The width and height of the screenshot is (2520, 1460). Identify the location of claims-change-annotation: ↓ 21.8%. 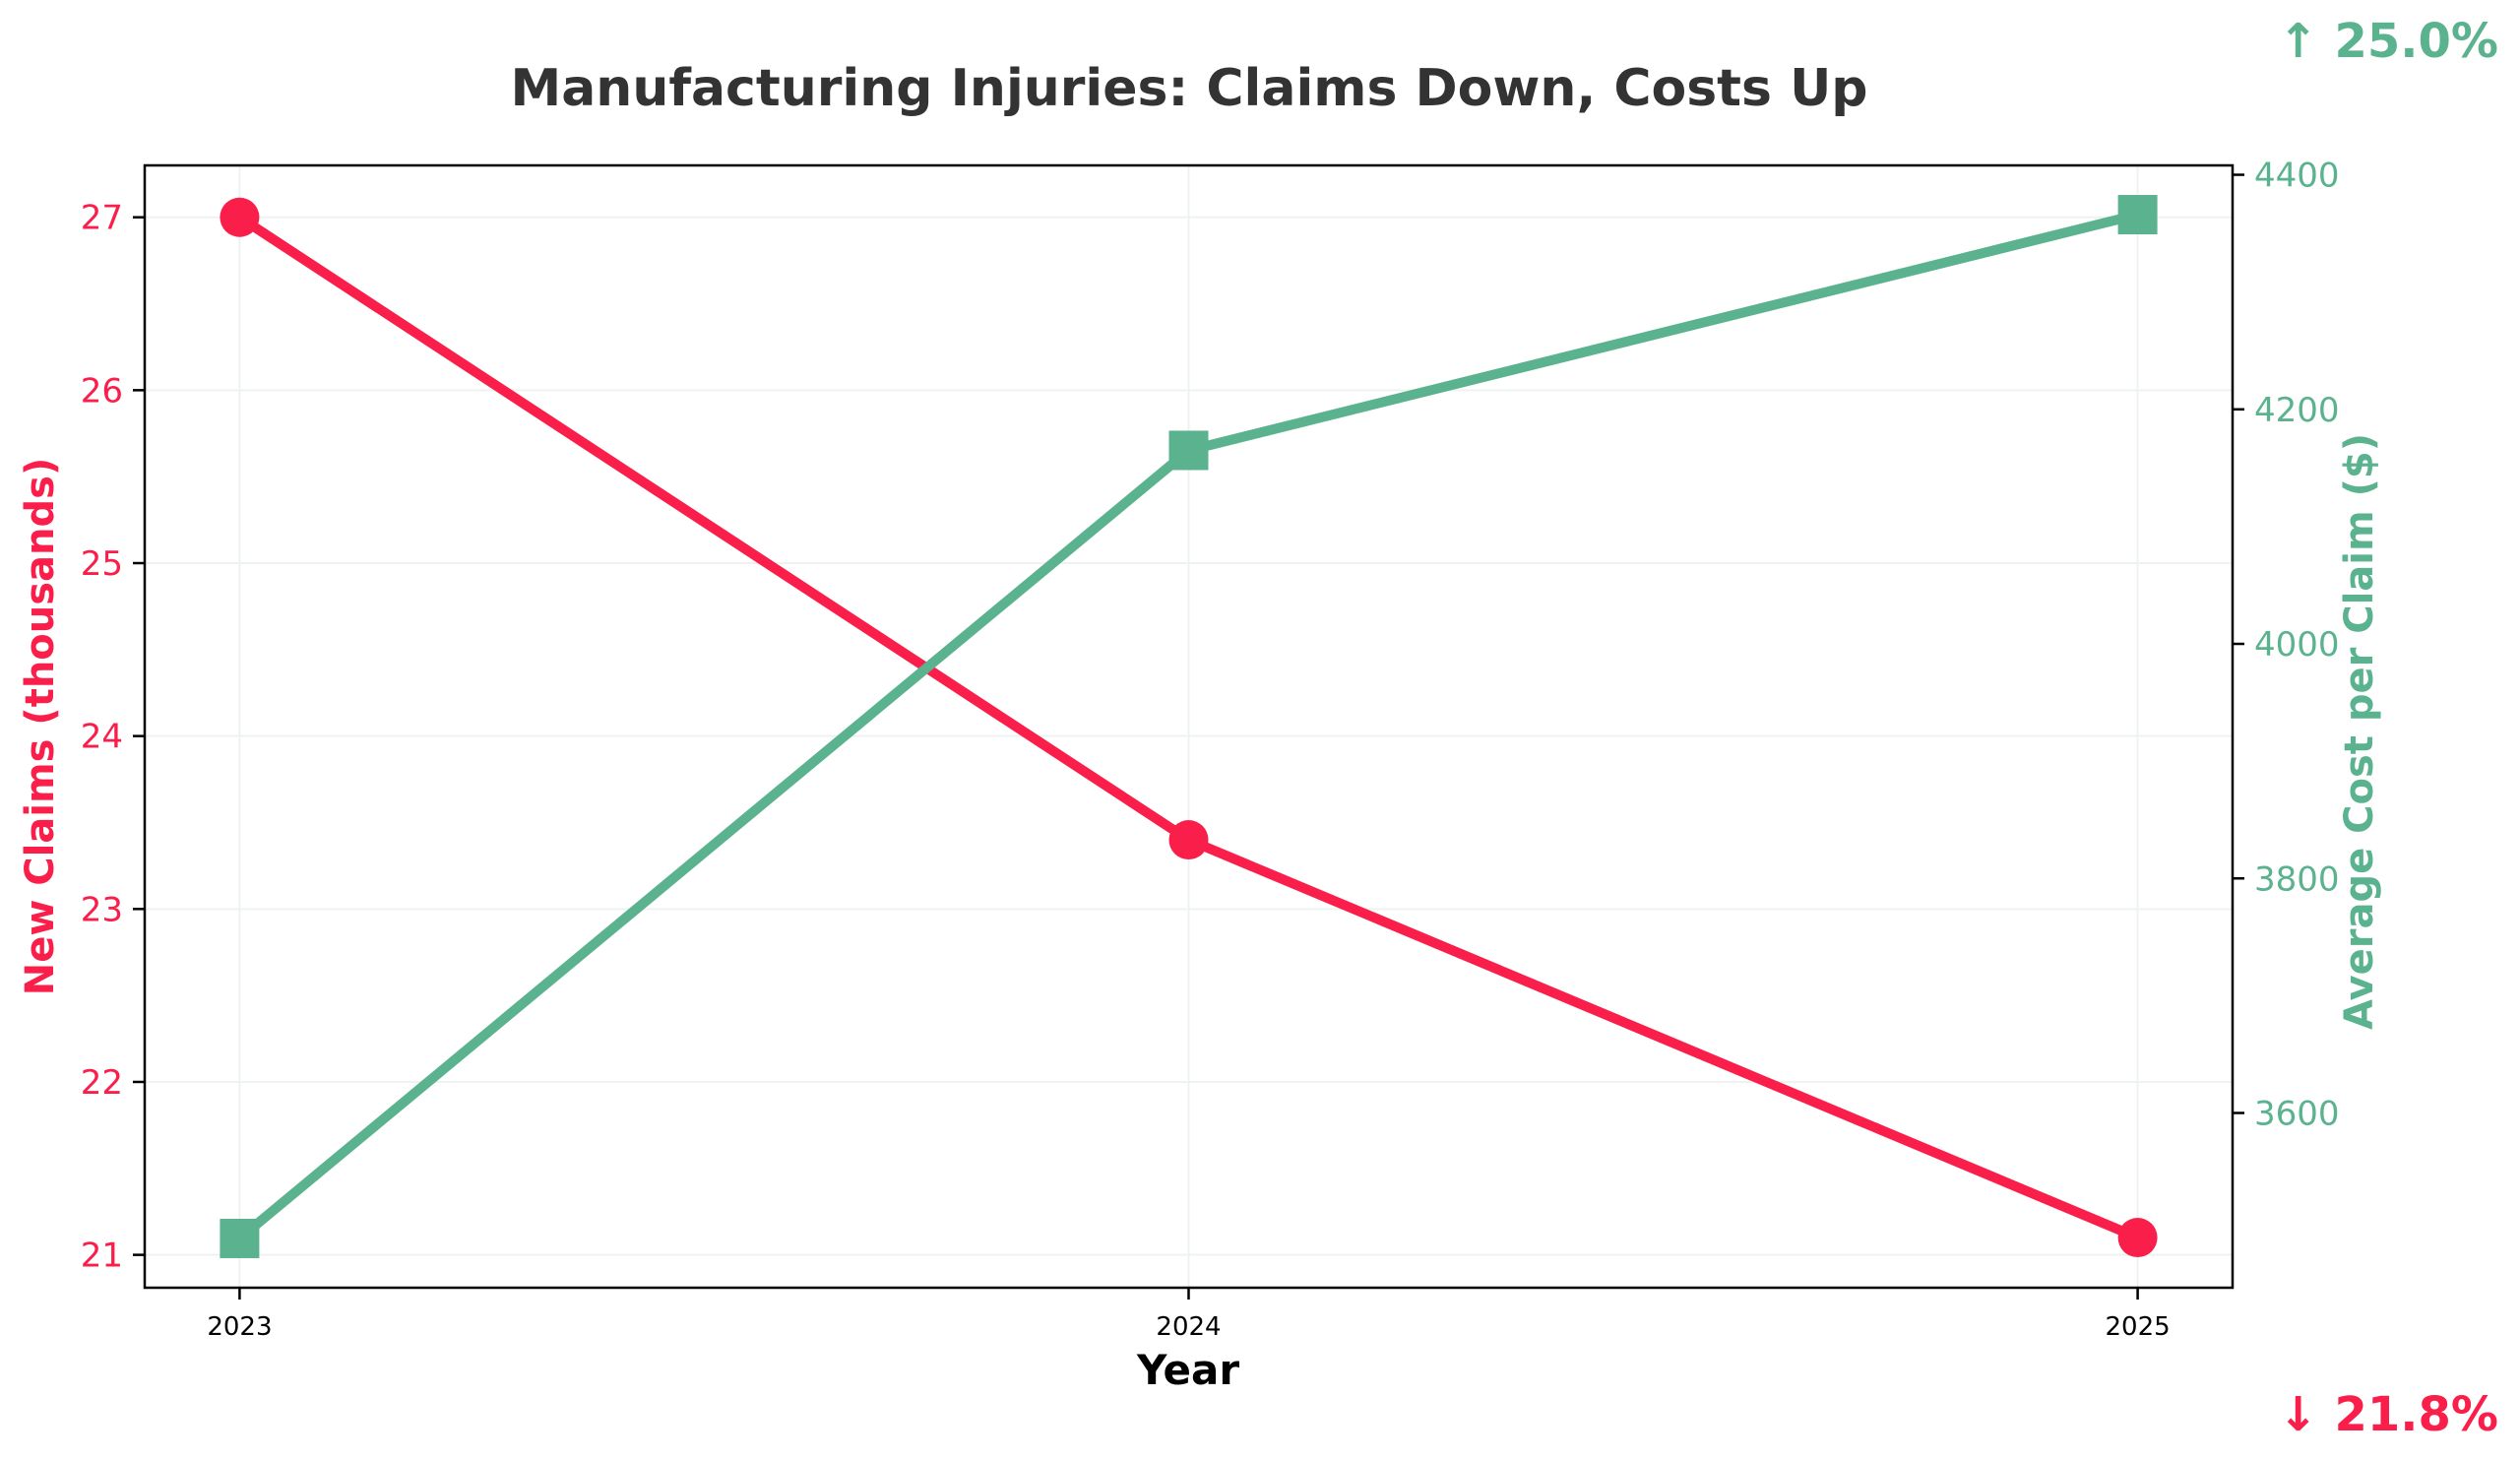
(2388, 1414).